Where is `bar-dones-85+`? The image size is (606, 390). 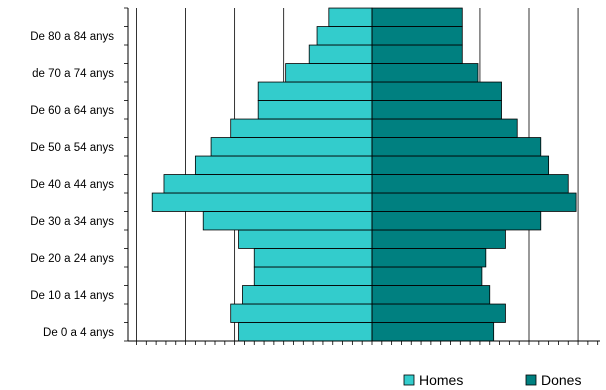 bar-dones-85+ is located at coordinates (417, 17).